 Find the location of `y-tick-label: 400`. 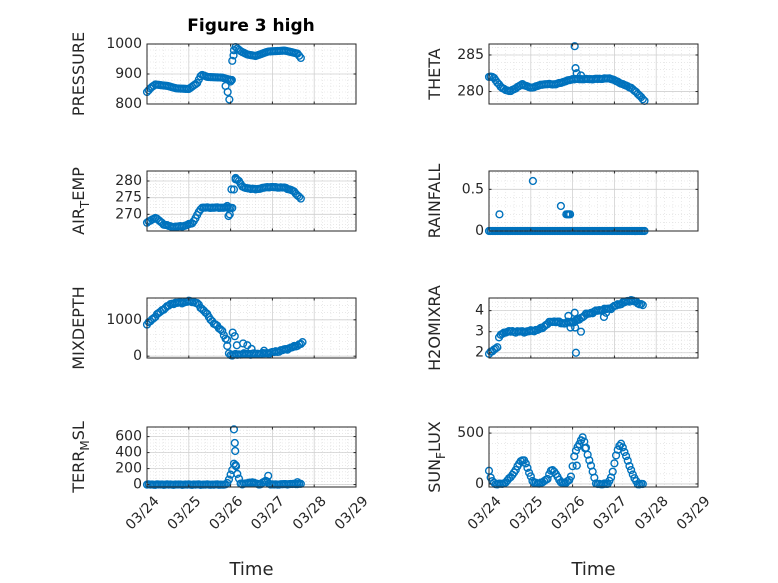

y-tick-label: 400 is located at coordinates (128, 453).